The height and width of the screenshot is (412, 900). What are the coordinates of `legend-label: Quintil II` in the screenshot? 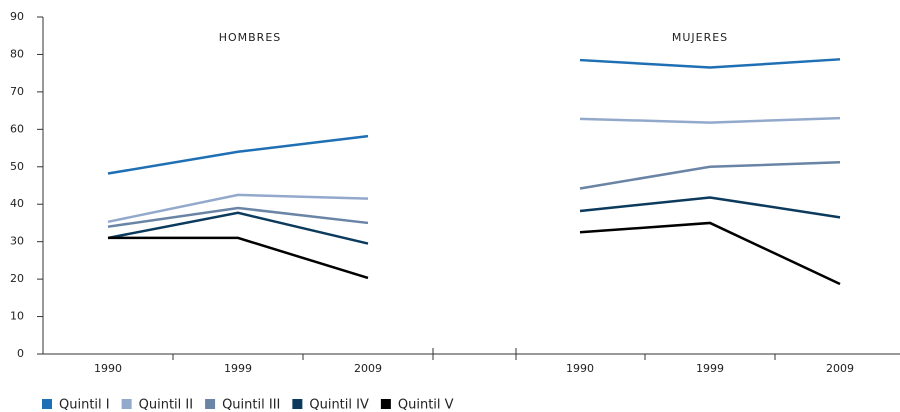 It's located at (166, 405).